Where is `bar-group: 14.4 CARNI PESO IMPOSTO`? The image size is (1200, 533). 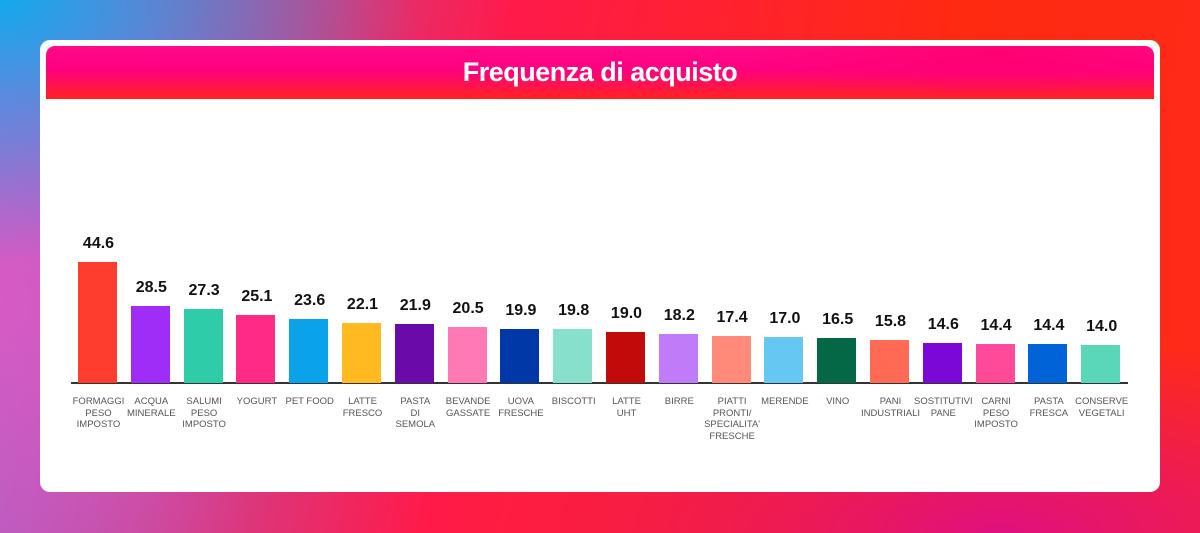 bar-group: 14.4 CARNI PESO IMPOSTO is located at coordinates (996, 266).